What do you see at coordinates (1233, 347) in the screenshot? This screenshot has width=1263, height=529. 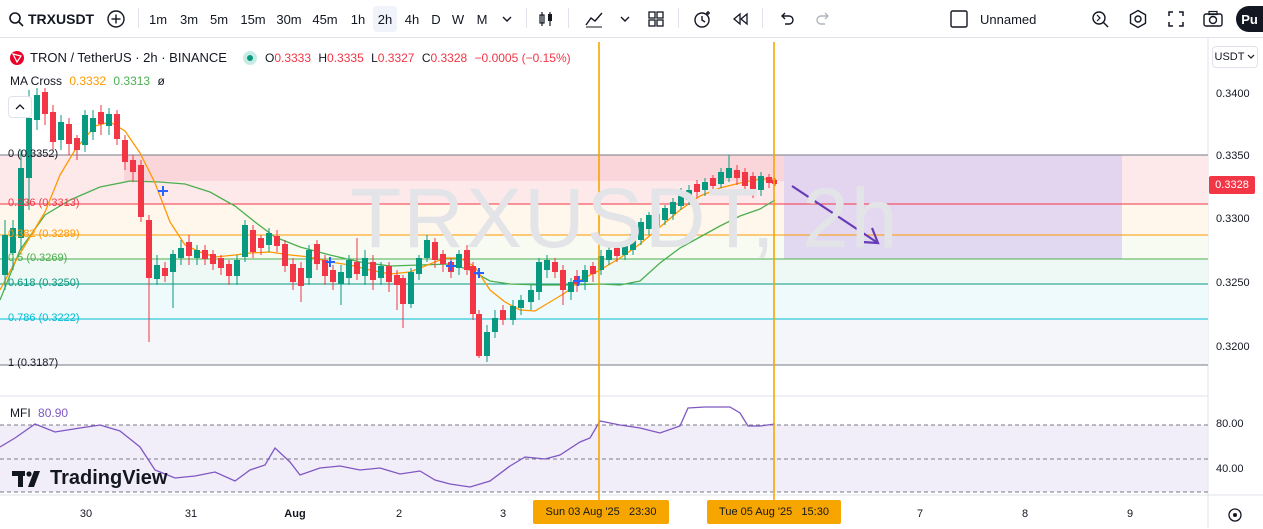 I see `price-tick: 0.3200` at bounding box center [1233, 347].